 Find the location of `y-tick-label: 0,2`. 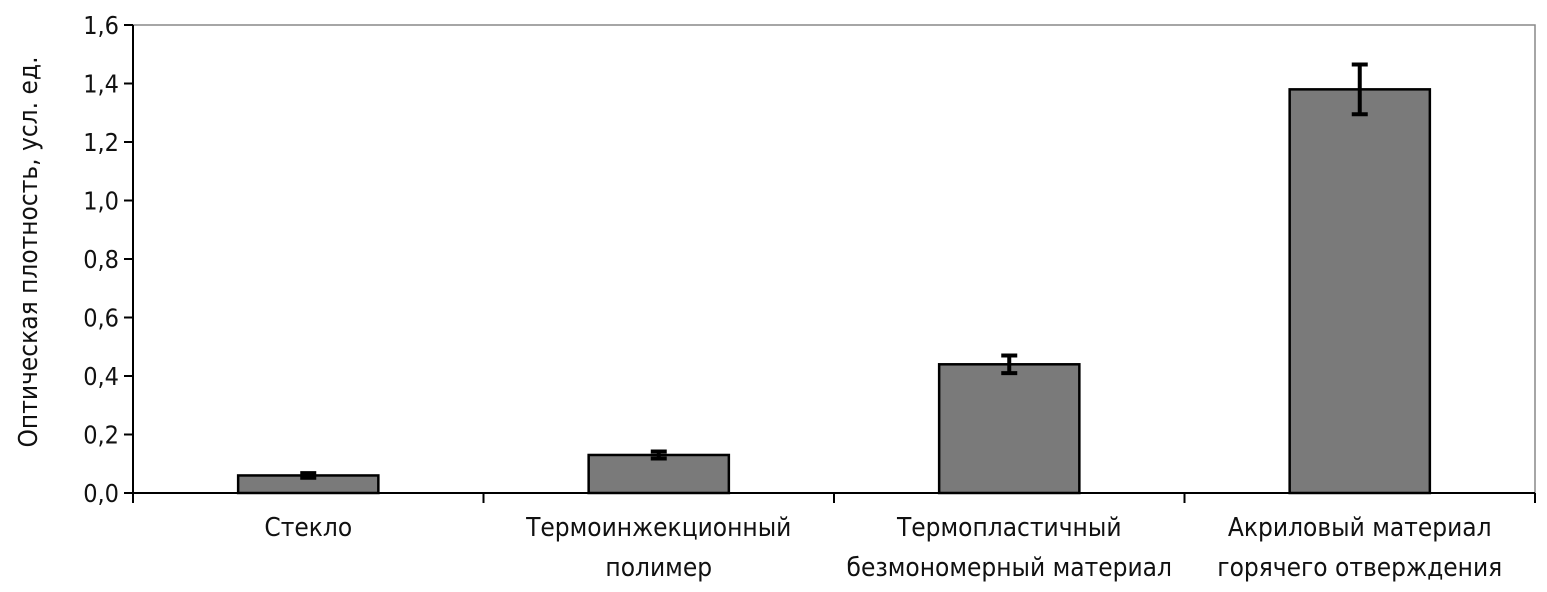

y-tick-label: 0,2 is located at coordinates (101, 435).